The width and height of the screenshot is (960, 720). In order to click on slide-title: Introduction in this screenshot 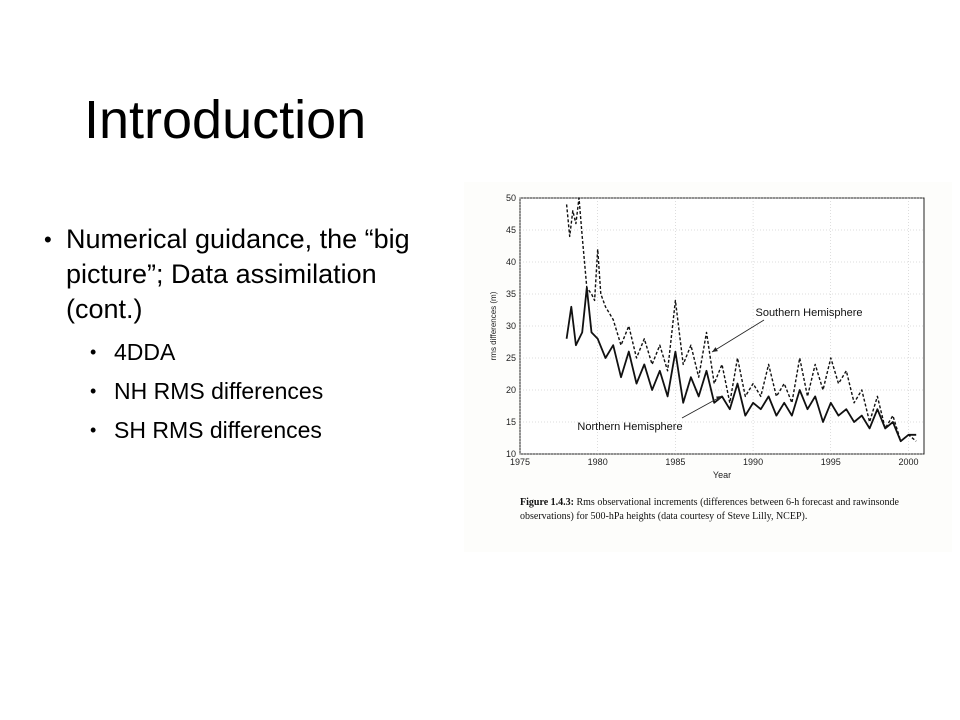, I will do `click(225, 120)`.